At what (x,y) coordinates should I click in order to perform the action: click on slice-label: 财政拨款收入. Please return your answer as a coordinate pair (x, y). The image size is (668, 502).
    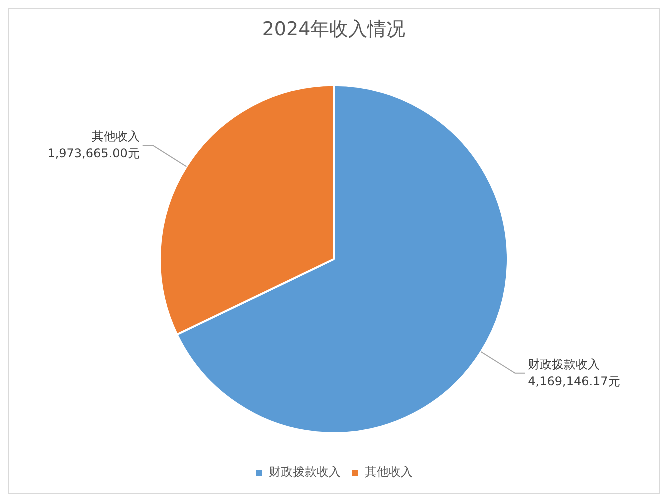
    Looking at the image, I should click on (564, 364).